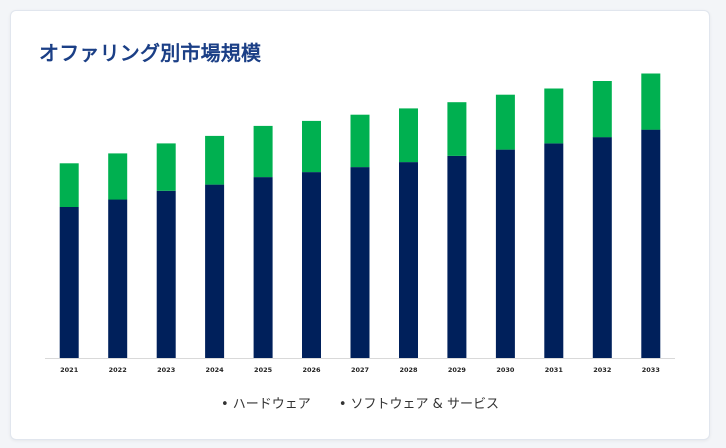  I want to click on bar-hardware-2033, so click(651, 243).